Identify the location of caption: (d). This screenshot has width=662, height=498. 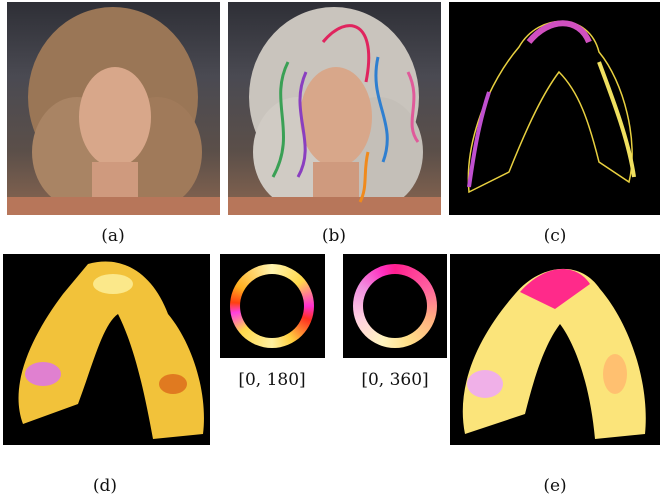
(105, 486).